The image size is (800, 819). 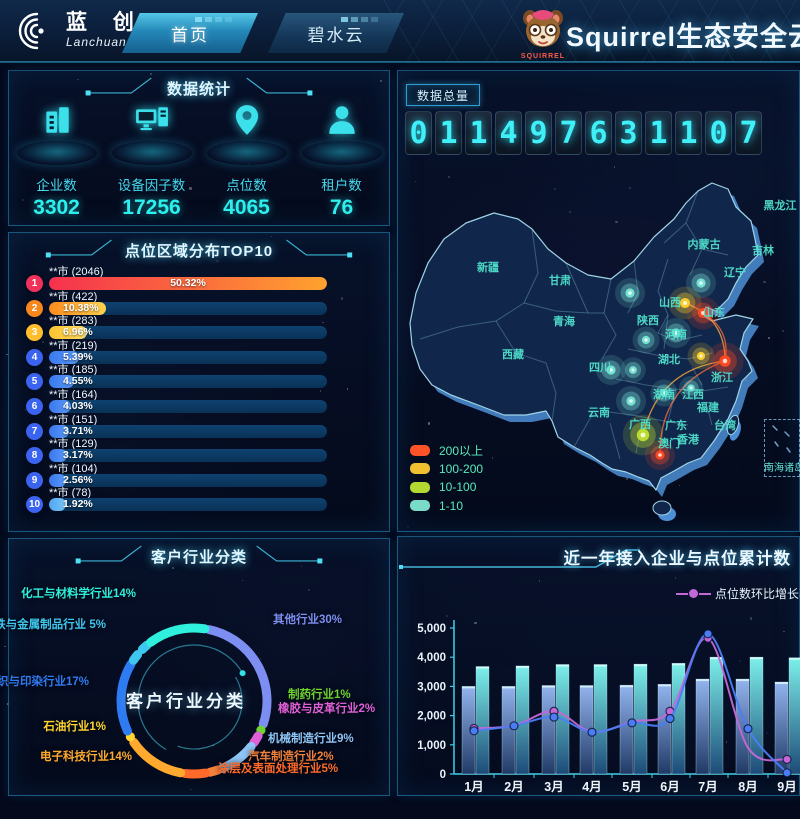 What do you see at coordinates (631, 787) in the screenshot?
I see `x-axis-label: 5月` at bounding box center [631, 787].